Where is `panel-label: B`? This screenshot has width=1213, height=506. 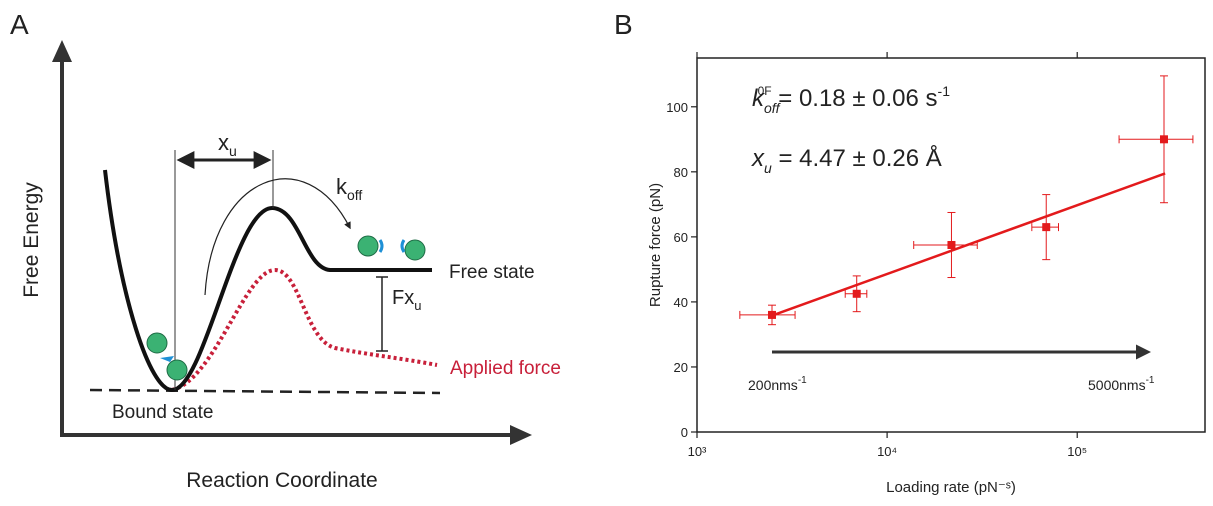 panel-label: B is located at coordinates (623, 24).